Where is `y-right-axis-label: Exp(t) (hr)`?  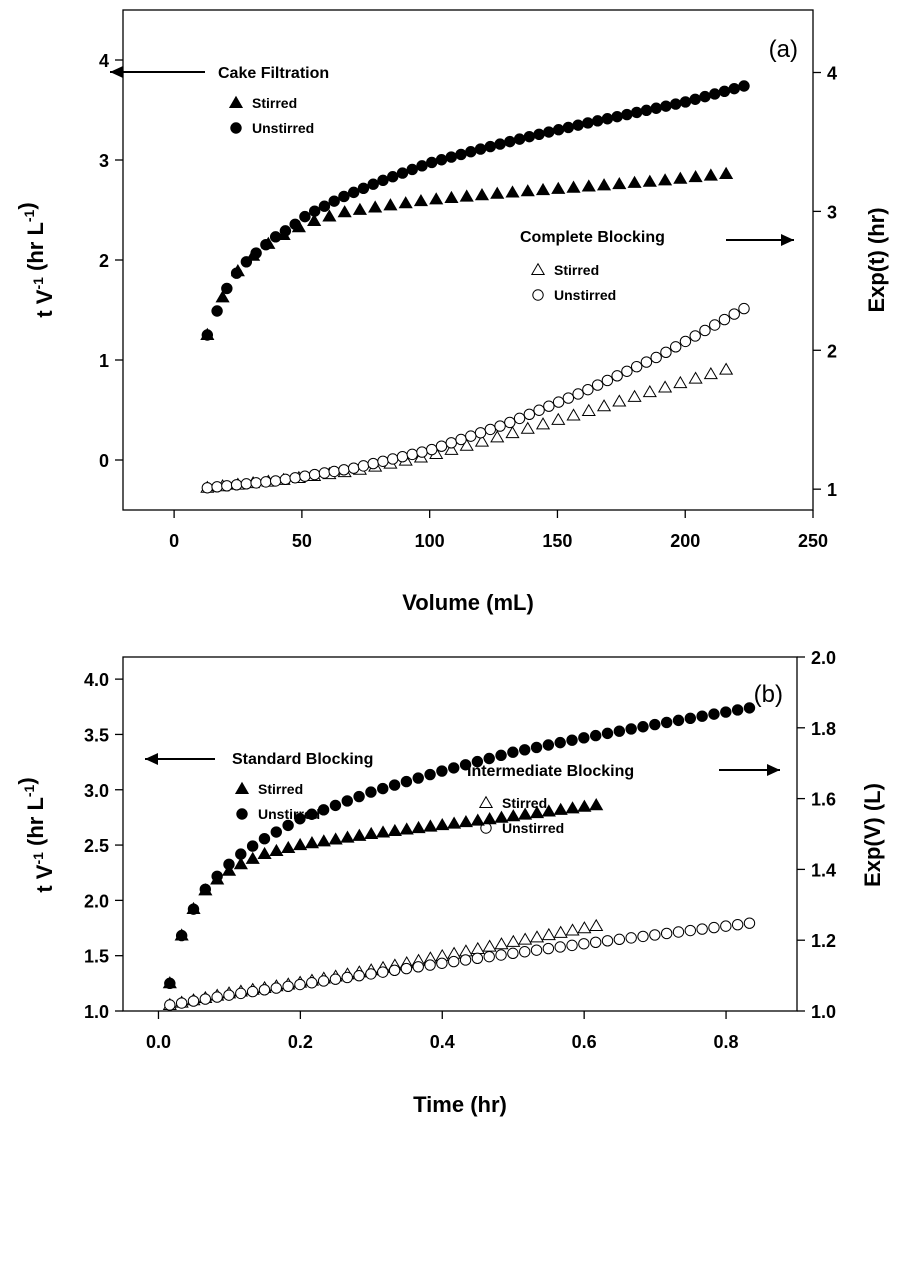 y-right-axis-label: Exp(t) (hr) is located at coordinates (876, 259).